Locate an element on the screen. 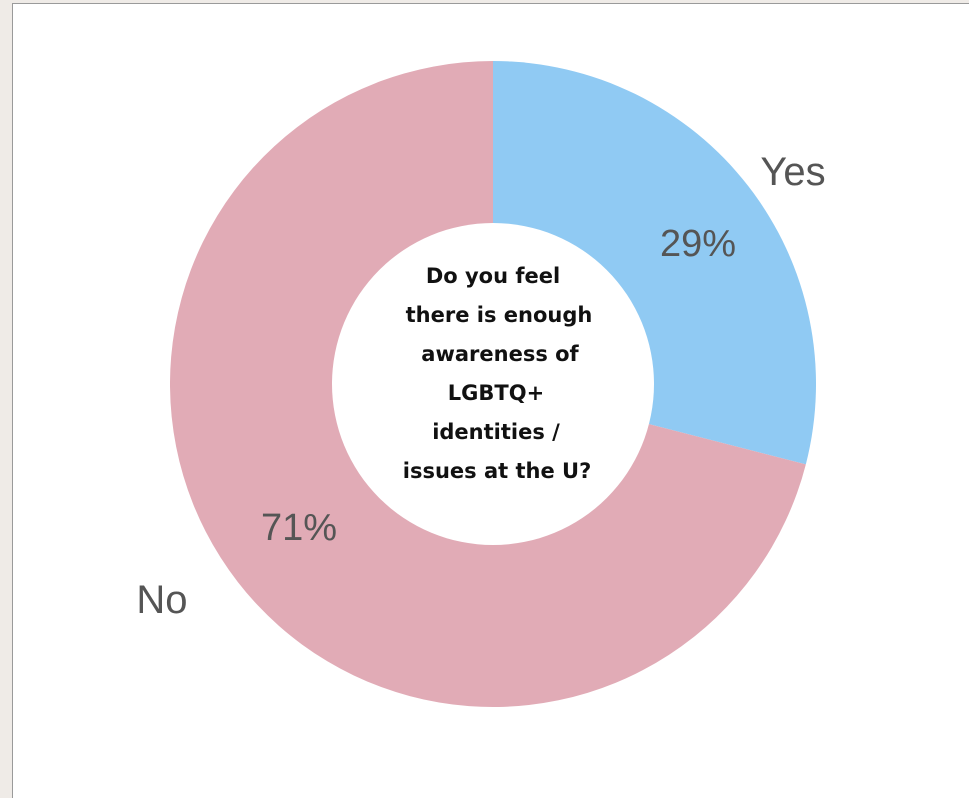 The height and width of the screenshot is (798, 969). slice-value-label-yes: 29% is located at coordinates (698, 244).